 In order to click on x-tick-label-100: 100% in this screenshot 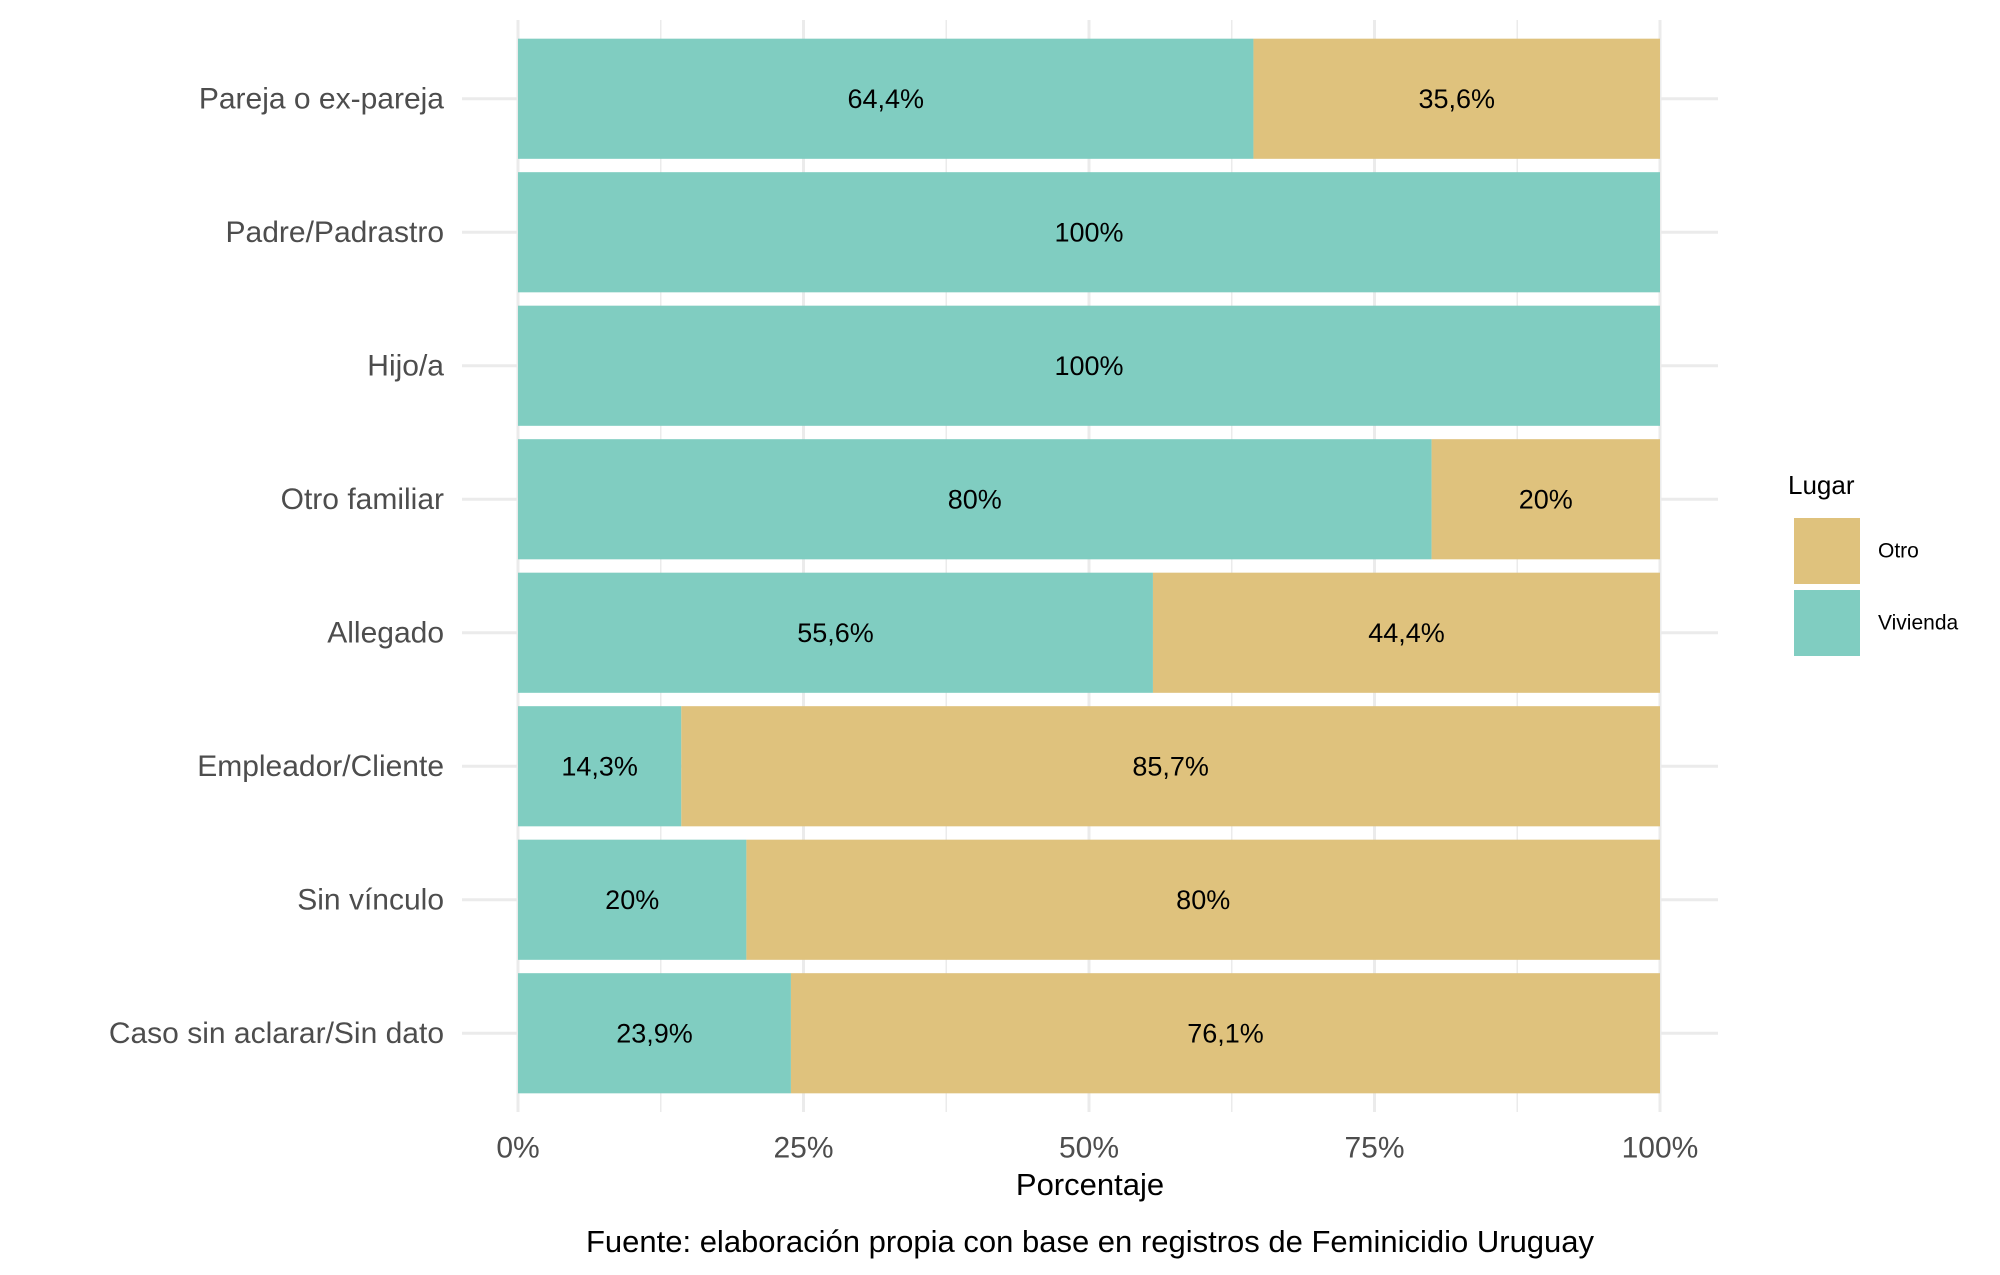, I will do `click(1660, 1148)`.